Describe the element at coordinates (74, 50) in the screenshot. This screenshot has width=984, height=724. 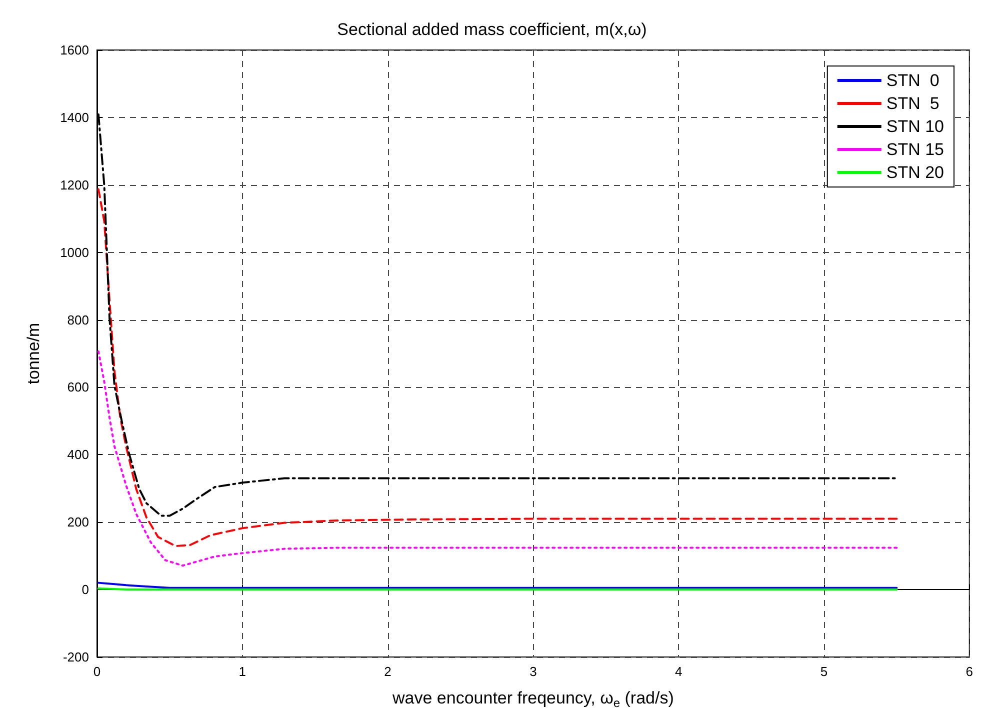
I see `y-tick-label: 1600` at that location.